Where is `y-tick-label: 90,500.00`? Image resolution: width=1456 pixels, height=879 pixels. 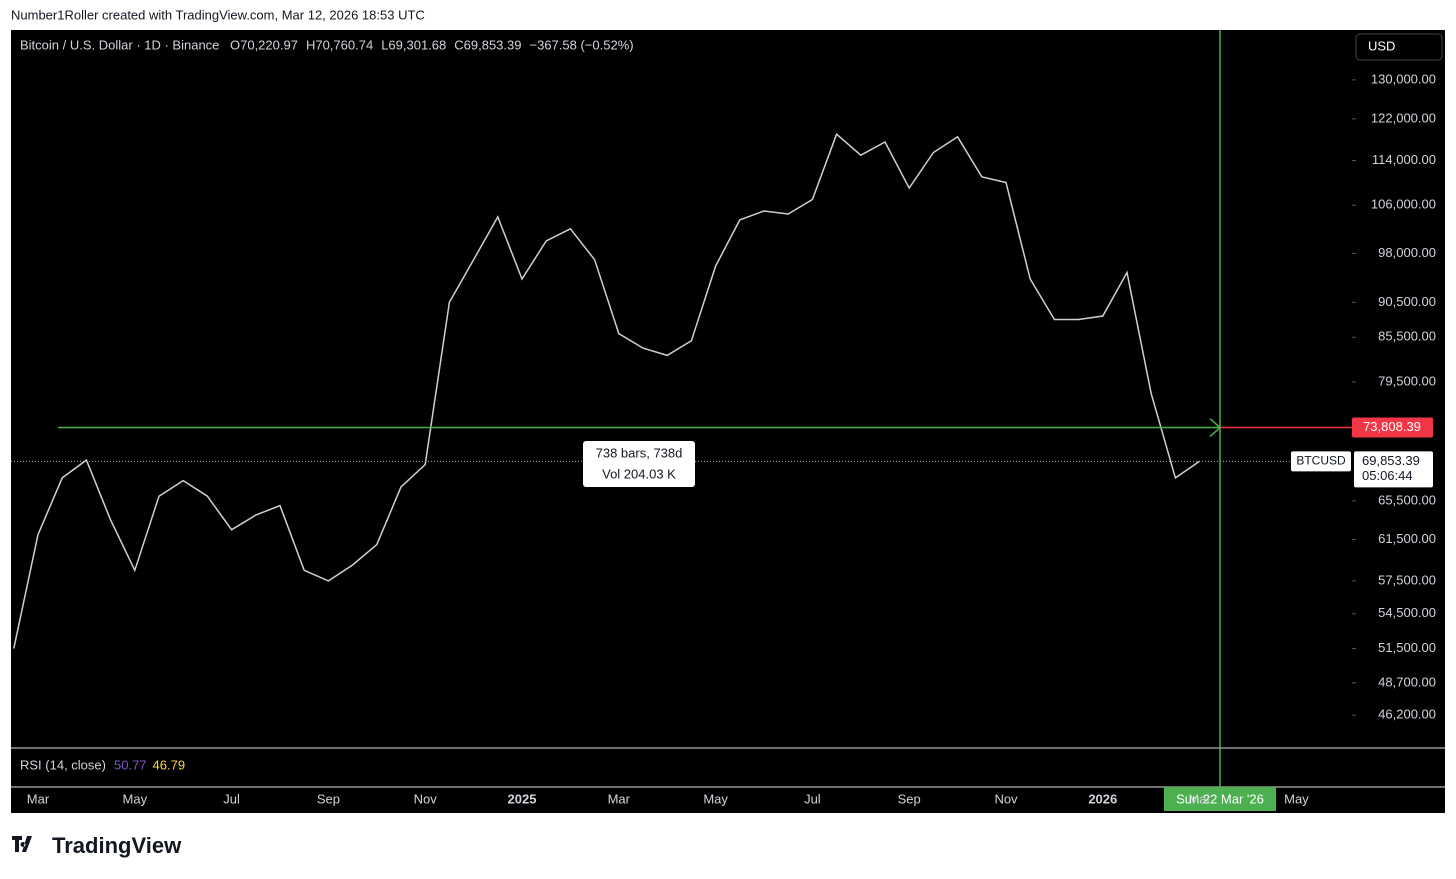 y-tick-label: 90,500.00 is located at coordinates (1407, 301).